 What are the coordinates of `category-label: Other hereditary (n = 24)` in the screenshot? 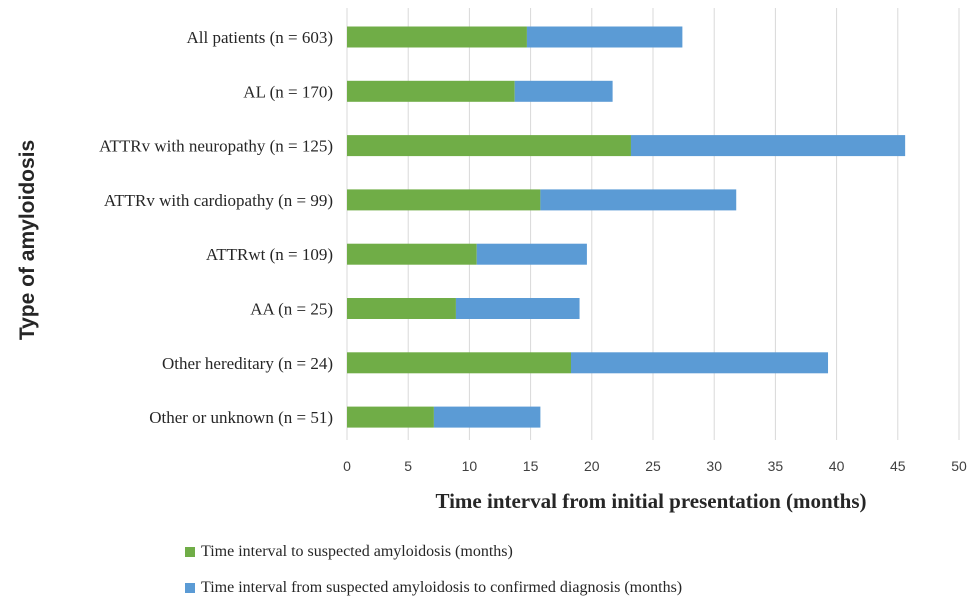 It's located at (247, 363).